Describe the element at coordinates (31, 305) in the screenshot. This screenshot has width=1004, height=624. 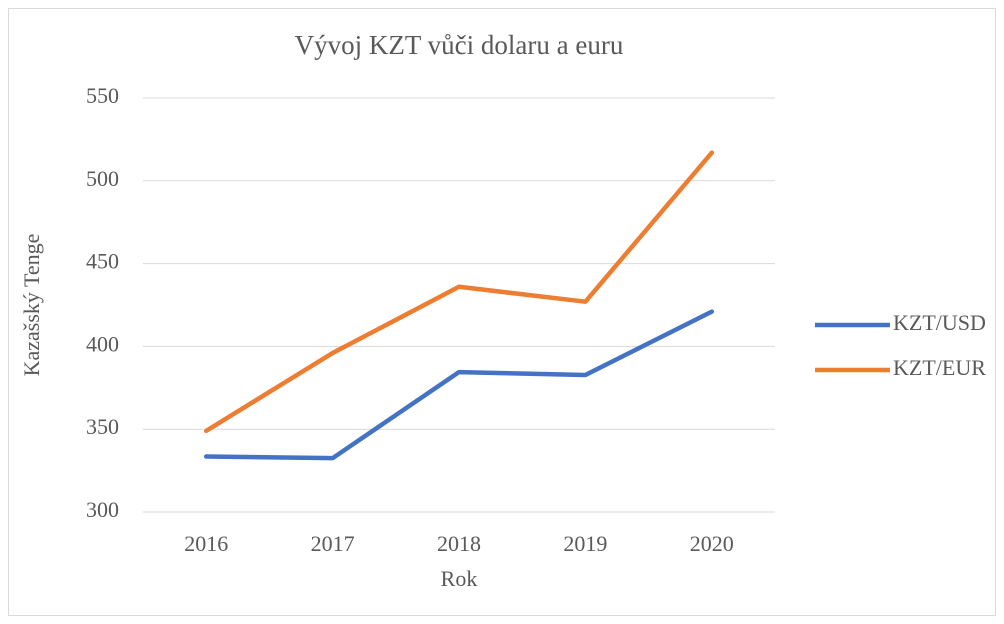
I see `y-axis-label: Kazašský Tenge` at that location.